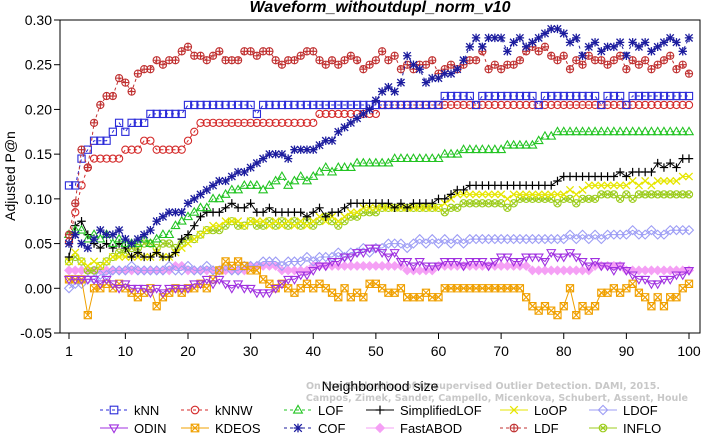 This screenshot has width=702, height=434. I want to click on legend-label: LDOF, so click(640, 410).